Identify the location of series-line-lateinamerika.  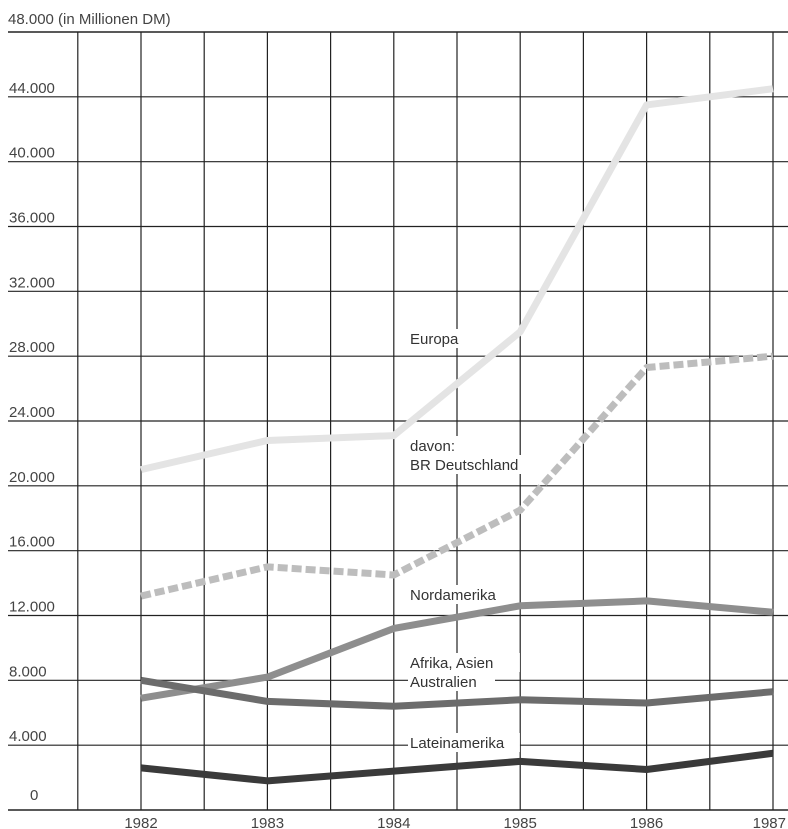
(457, 767).